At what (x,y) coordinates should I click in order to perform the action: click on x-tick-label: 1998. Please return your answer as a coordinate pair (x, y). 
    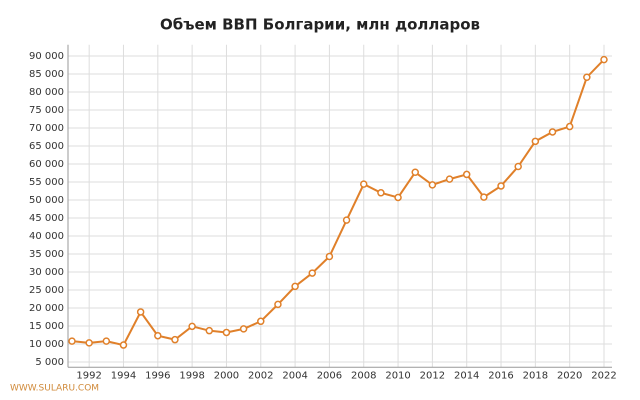
    Looking at the image, I should click on (191, 375).